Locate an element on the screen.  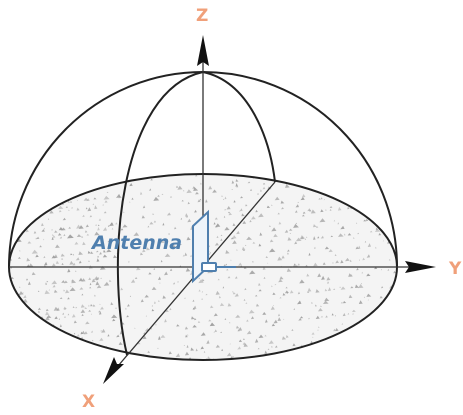
z-axis-arrow is located at coordinates (203, 50).